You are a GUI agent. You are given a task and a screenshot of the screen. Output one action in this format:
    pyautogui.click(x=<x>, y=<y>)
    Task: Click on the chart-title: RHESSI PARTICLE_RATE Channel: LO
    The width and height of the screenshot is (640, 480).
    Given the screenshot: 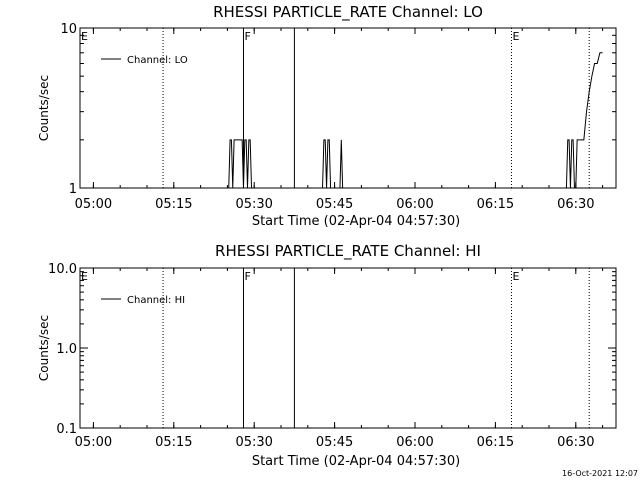 What is the action you would take?
    pyautogui.click(x=348, y=12)
    